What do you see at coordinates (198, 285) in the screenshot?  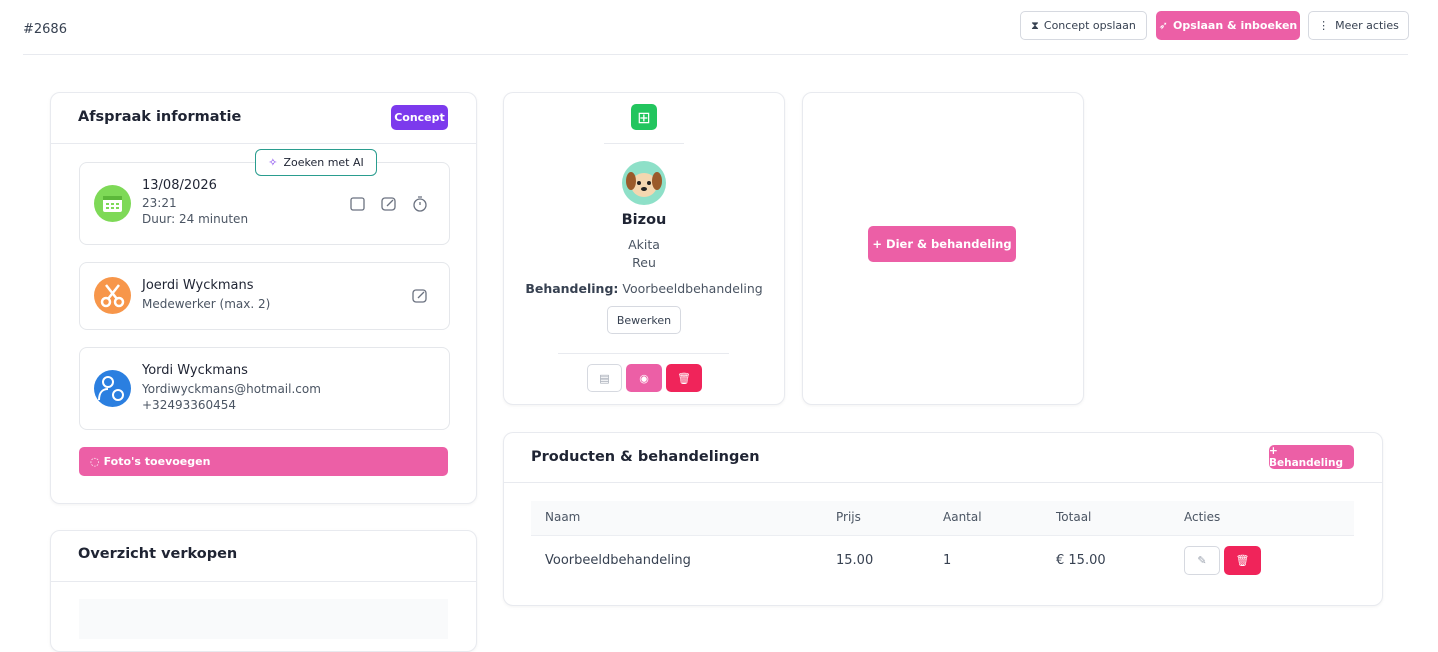 I see `employee-name: Joerdi Wyckmans` at bounding box center [198, 285].